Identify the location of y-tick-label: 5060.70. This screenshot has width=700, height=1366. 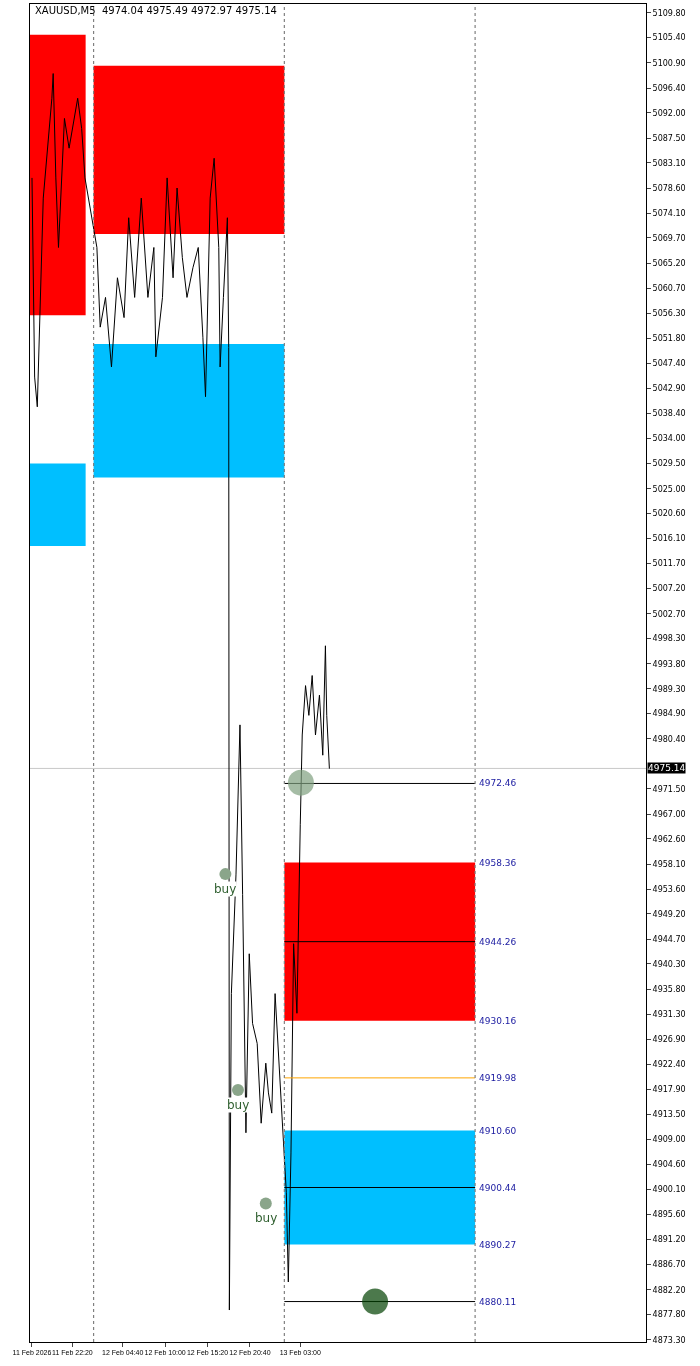
(669, 289).